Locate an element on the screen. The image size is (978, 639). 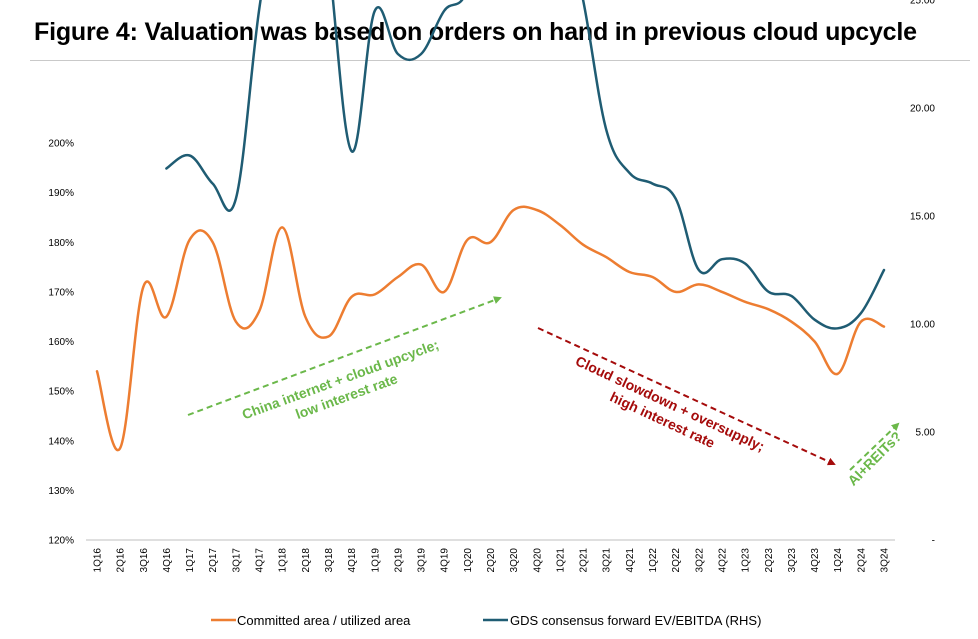
x-axis-tick-label: 1Q19 is located at coordinates (375, 560).